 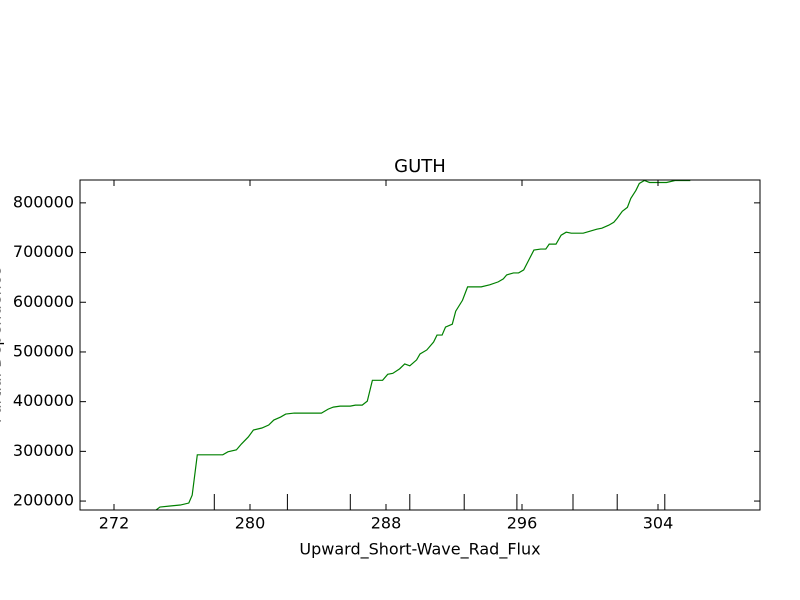 I want to click on y-tick-label: 500000, so click(x=43, y=350).